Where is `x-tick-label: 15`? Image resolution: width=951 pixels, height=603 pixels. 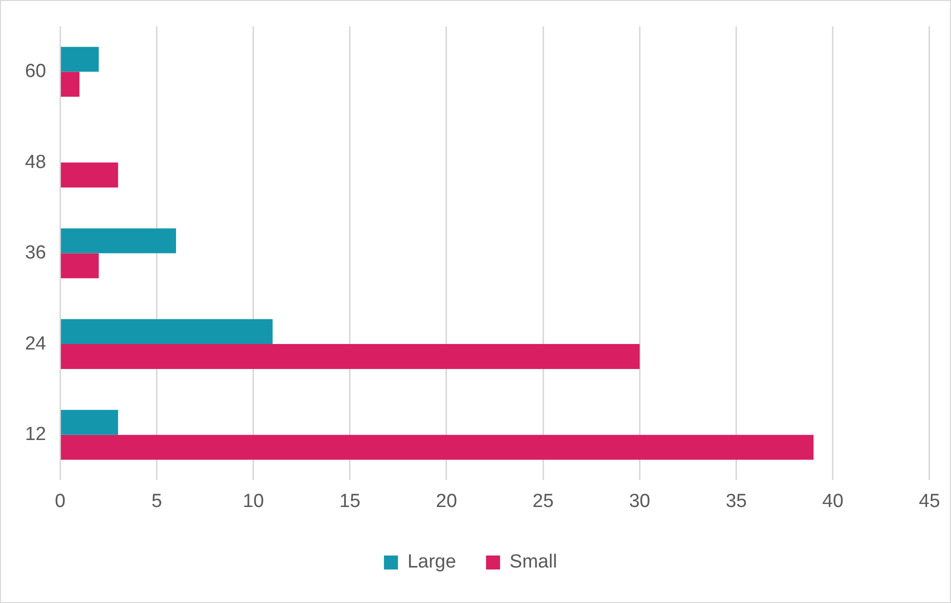
x-tick-label: 15 is located at coordinates (349, 501).